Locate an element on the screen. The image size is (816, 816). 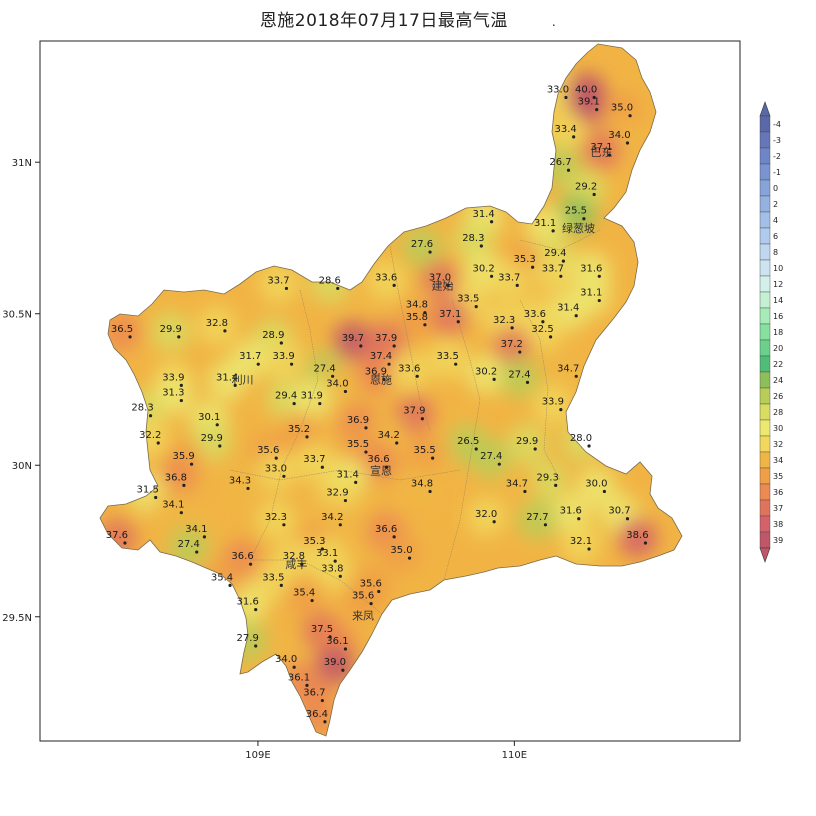
station: 36.6 is located at coordinates (242, 558).